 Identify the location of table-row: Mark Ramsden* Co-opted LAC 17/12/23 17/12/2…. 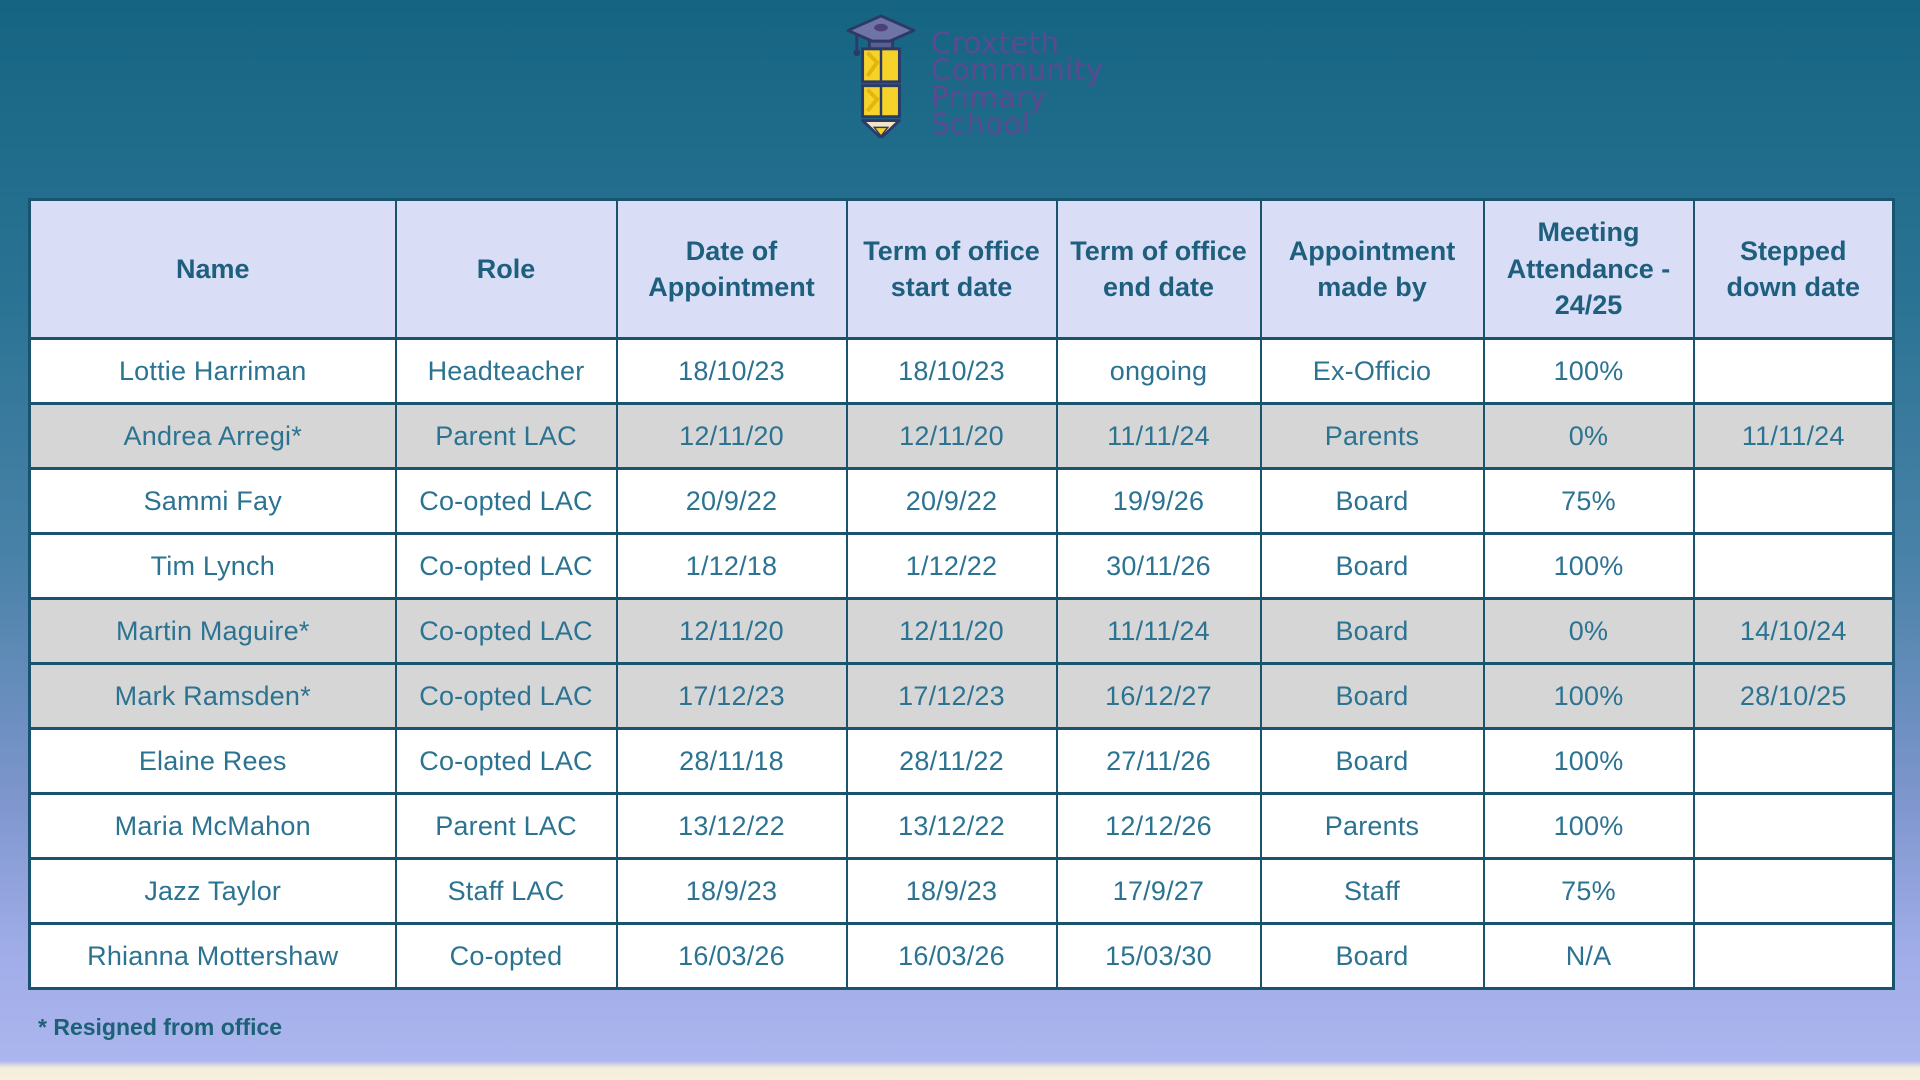
(961, 696).